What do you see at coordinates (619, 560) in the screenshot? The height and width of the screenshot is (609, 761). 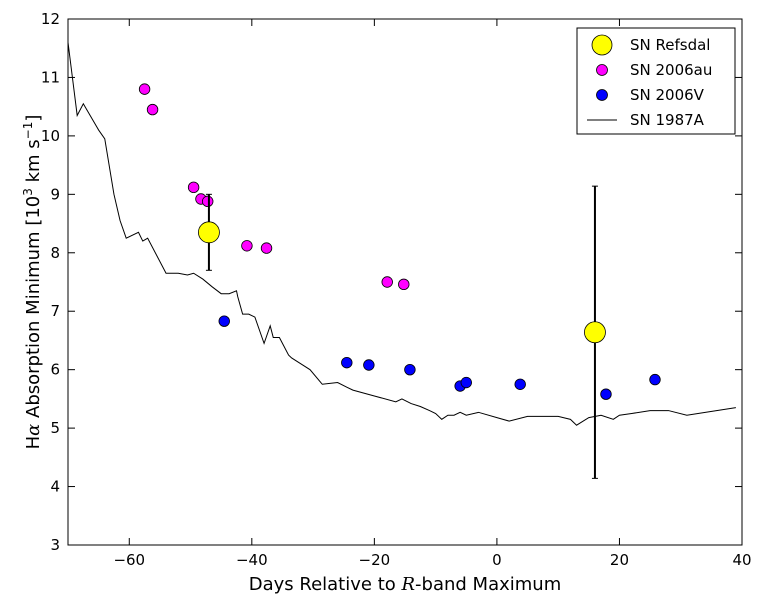 I see `x-tick-label: 20` at bounding box center [619, 560].